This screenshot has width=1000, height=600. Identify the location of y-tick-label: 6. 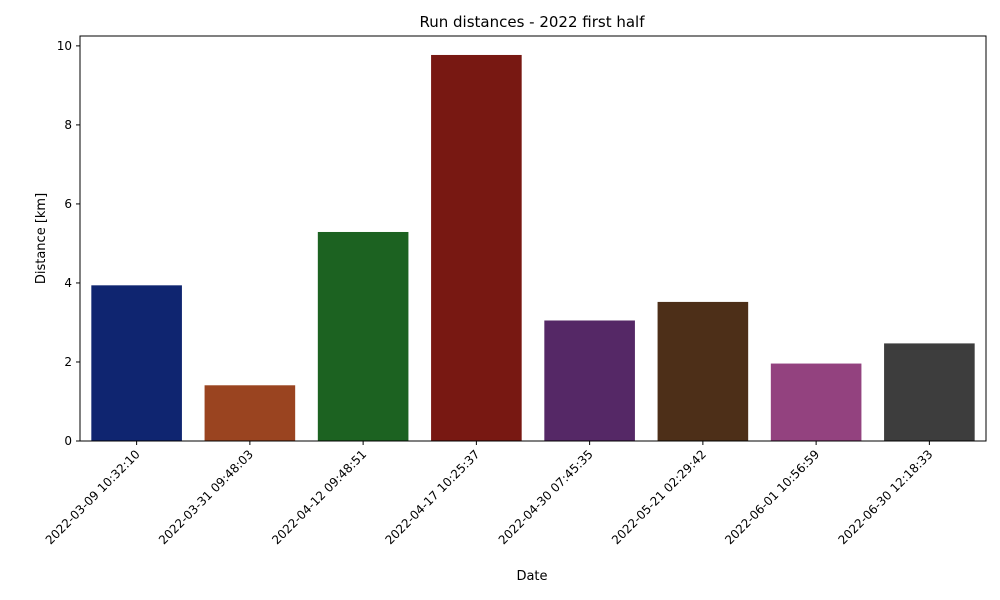
(68, 204).